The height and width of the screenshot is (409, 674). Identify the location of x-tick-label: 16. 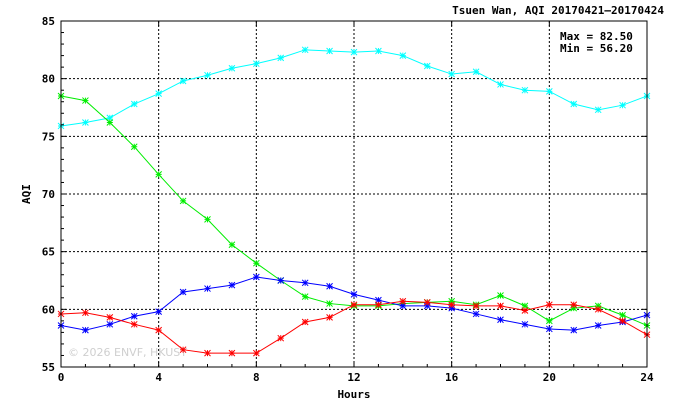
(452, 377).